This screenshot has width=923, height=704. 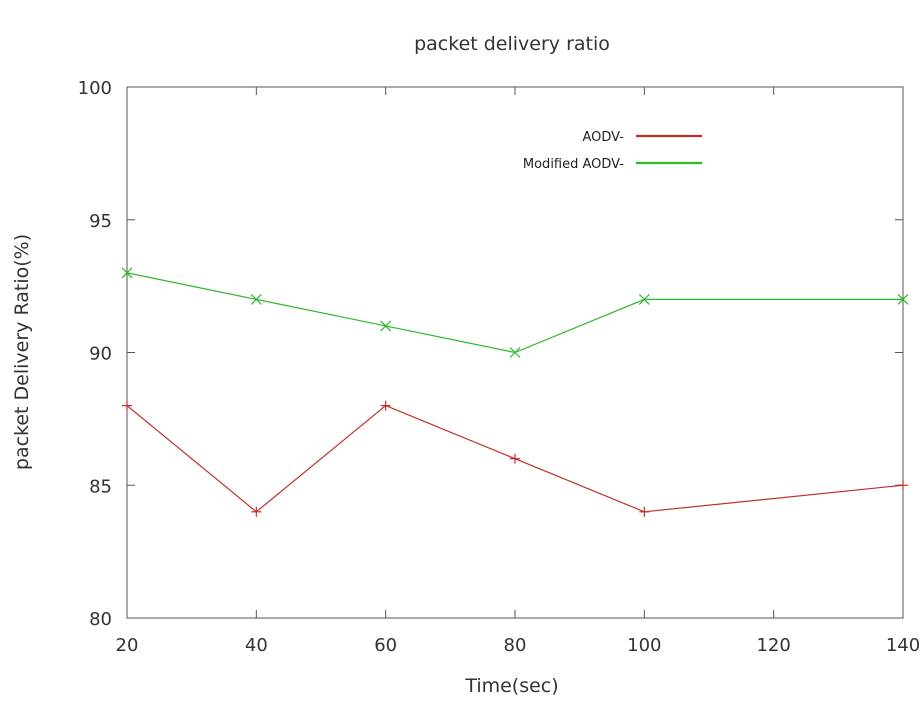 I want to click on chart-title: packet delivery ratio, so click(x=512, y=44).